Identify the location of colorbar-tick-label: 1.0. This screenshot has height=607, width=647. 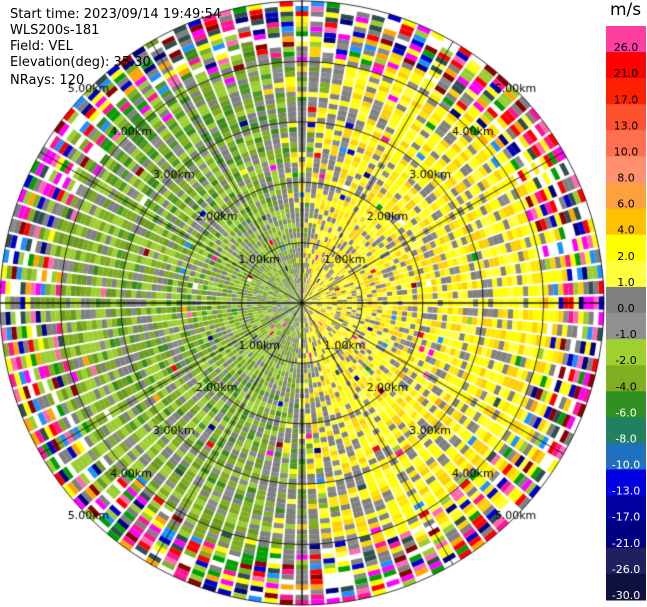
(626, 282).